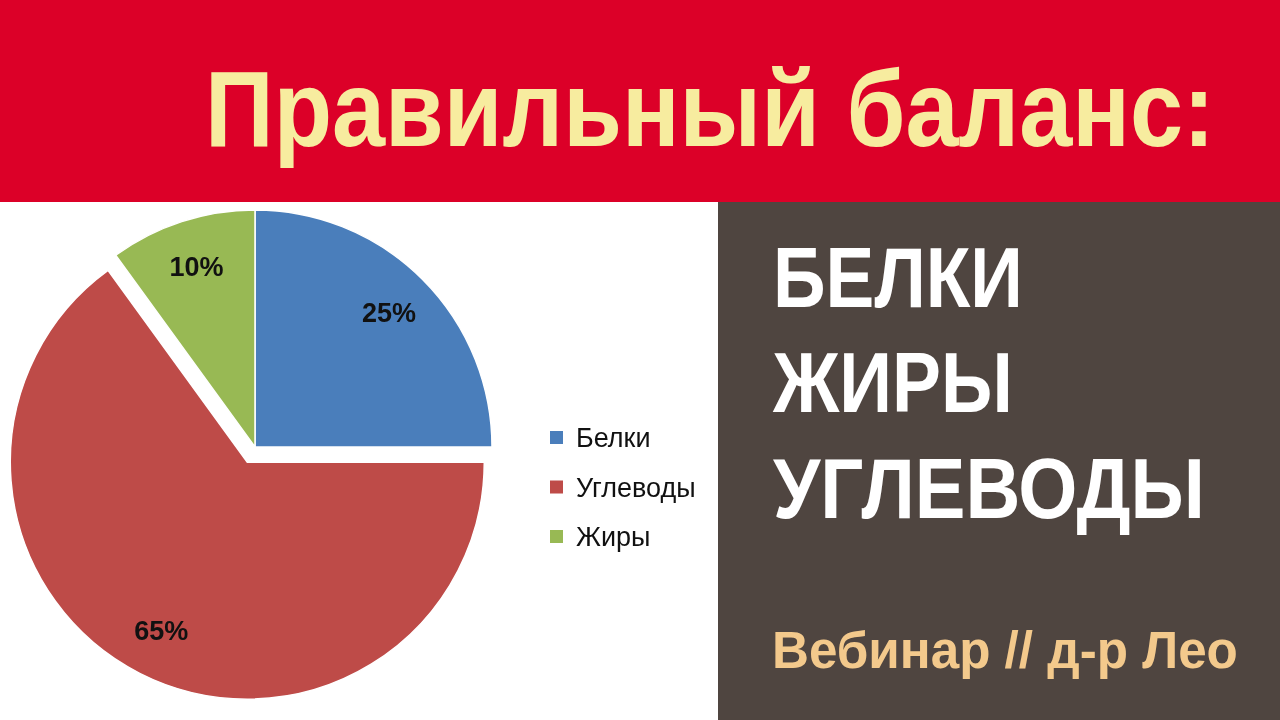  What do you see at coordinates (710, 109) in the screenshot?
I see `chart-title: Правильный баланс:` at bounding box center [710, 109].